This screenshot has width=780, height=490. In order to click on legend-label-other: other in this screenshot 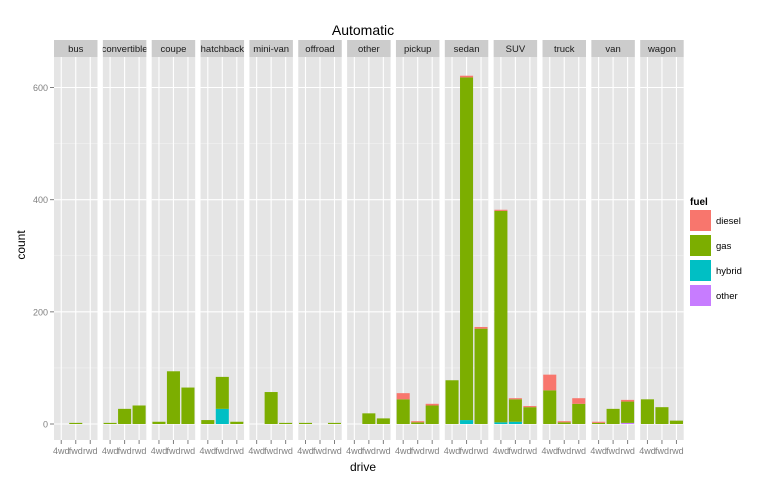, I will do `click(727, 296)`.